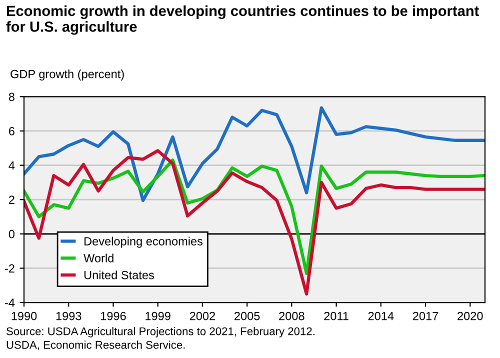 The height and width of the screenshot is (358, 500). I want to click on legend-label: World, so click(99, 258).